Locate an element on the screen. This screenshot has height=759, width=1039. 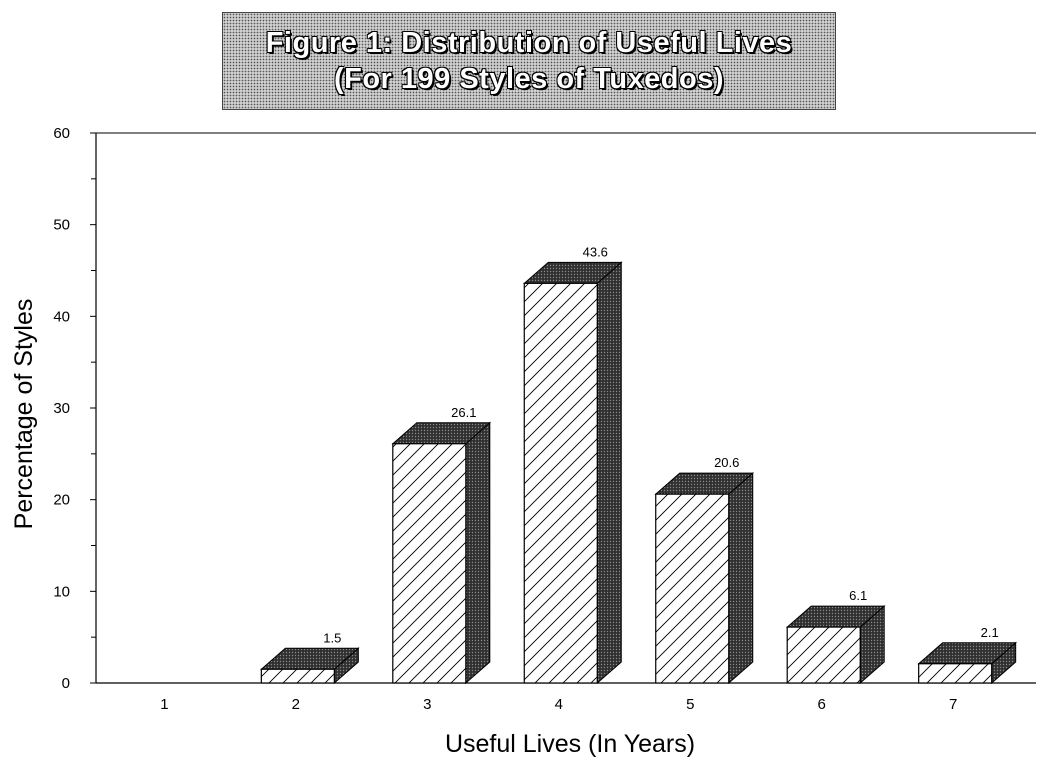
bar-value-label: 26.1 is located at coordinates (463, 412).